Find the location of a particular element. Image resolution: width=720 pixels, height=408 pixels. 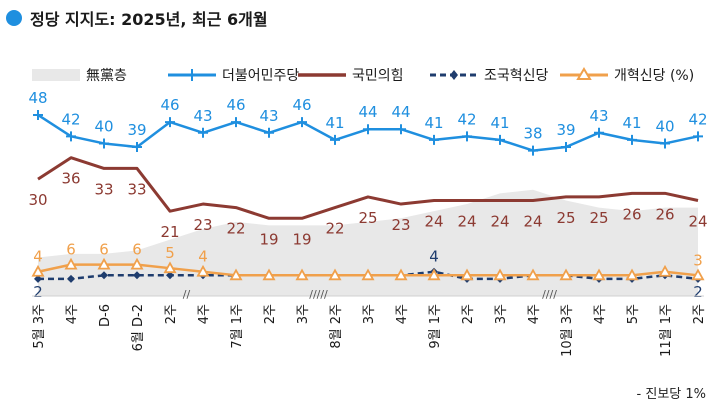

data-label-rebuilding: 4 is located at coordinates (434, 257).